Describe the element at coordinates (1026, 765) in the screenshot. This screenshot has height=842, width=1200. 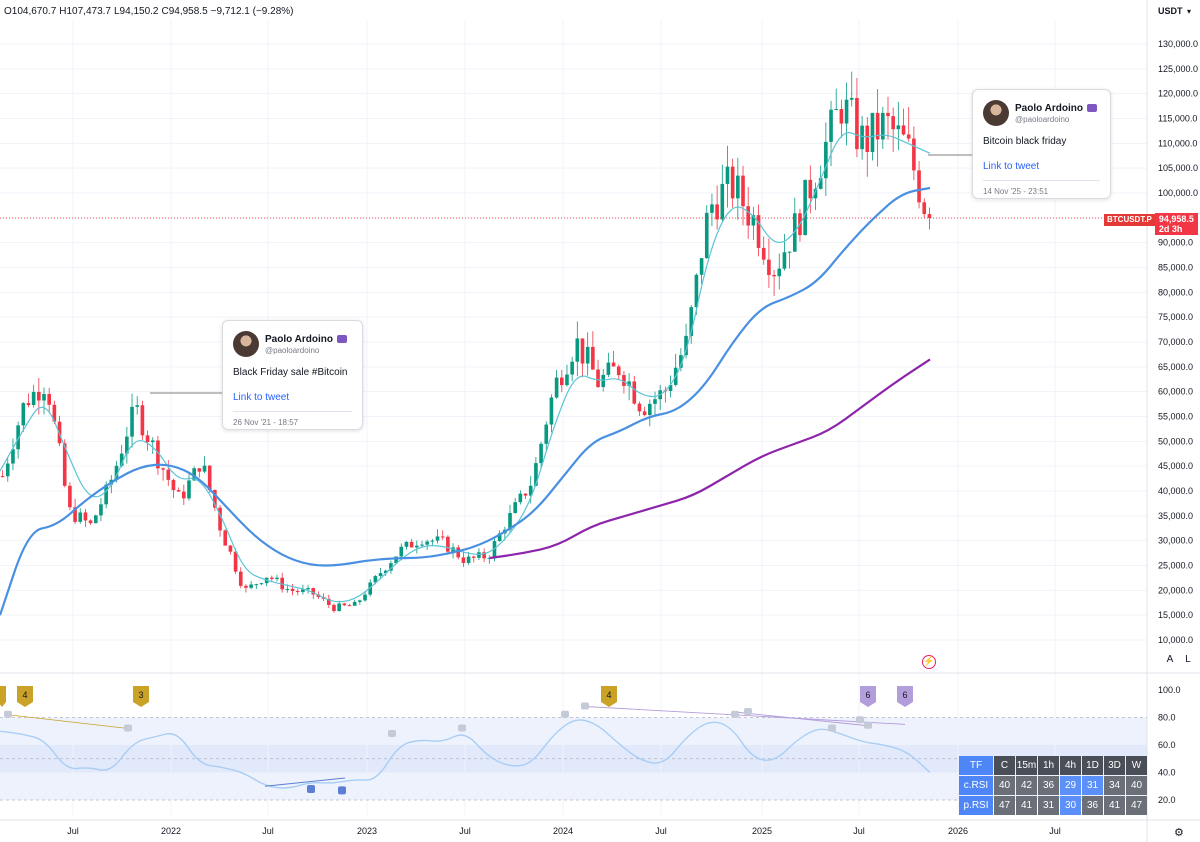
I see `table-header-cell: 15m` at that location.